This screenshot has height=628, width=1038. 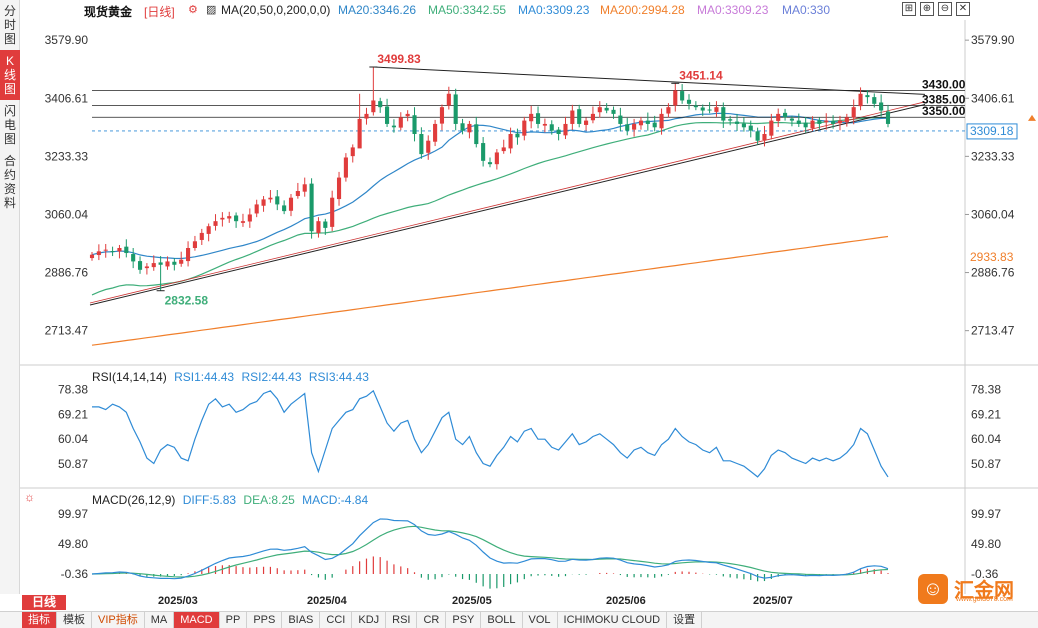 I want to click on toolbar-boll-button: BOLL, so click(x=502, y=620).